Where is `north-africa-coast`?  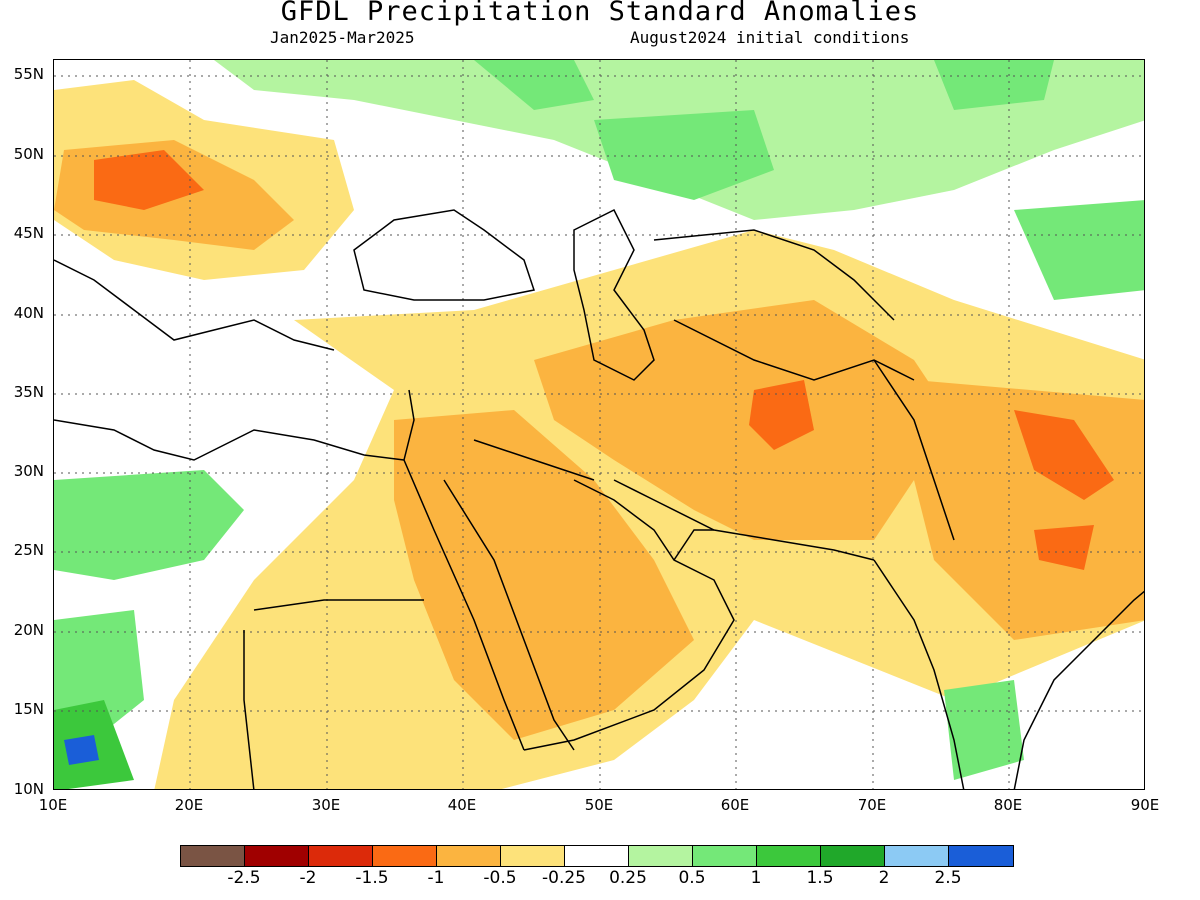 north-africa-coast is located at coordinates (229, 440).